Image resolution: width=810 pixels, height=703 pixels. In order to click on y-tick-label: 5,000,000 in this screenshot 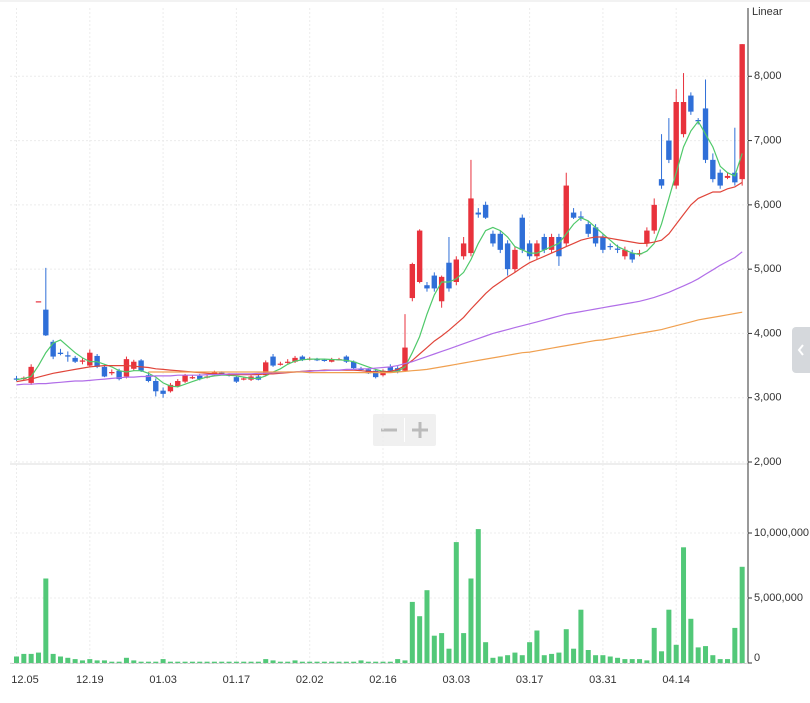, I will do `click(778, 598)`.